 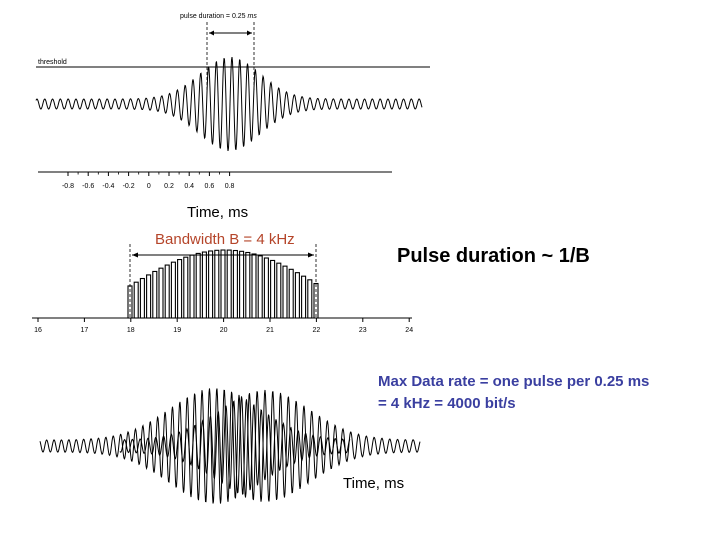 I want to click on overlapping-pulses-figure, so click(x=230, y=446).